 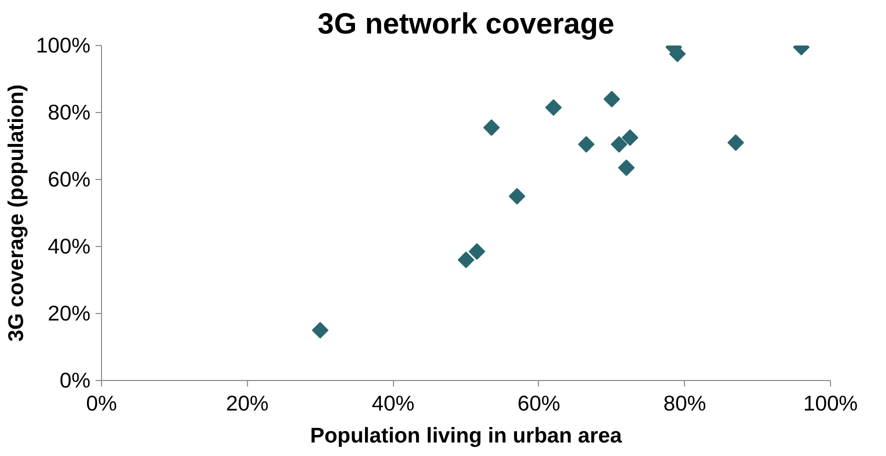 What do you see at coordinates (539, 404) in the screenshot?
I see `x-tick-label: 60%` at bounding box center [539, 404].